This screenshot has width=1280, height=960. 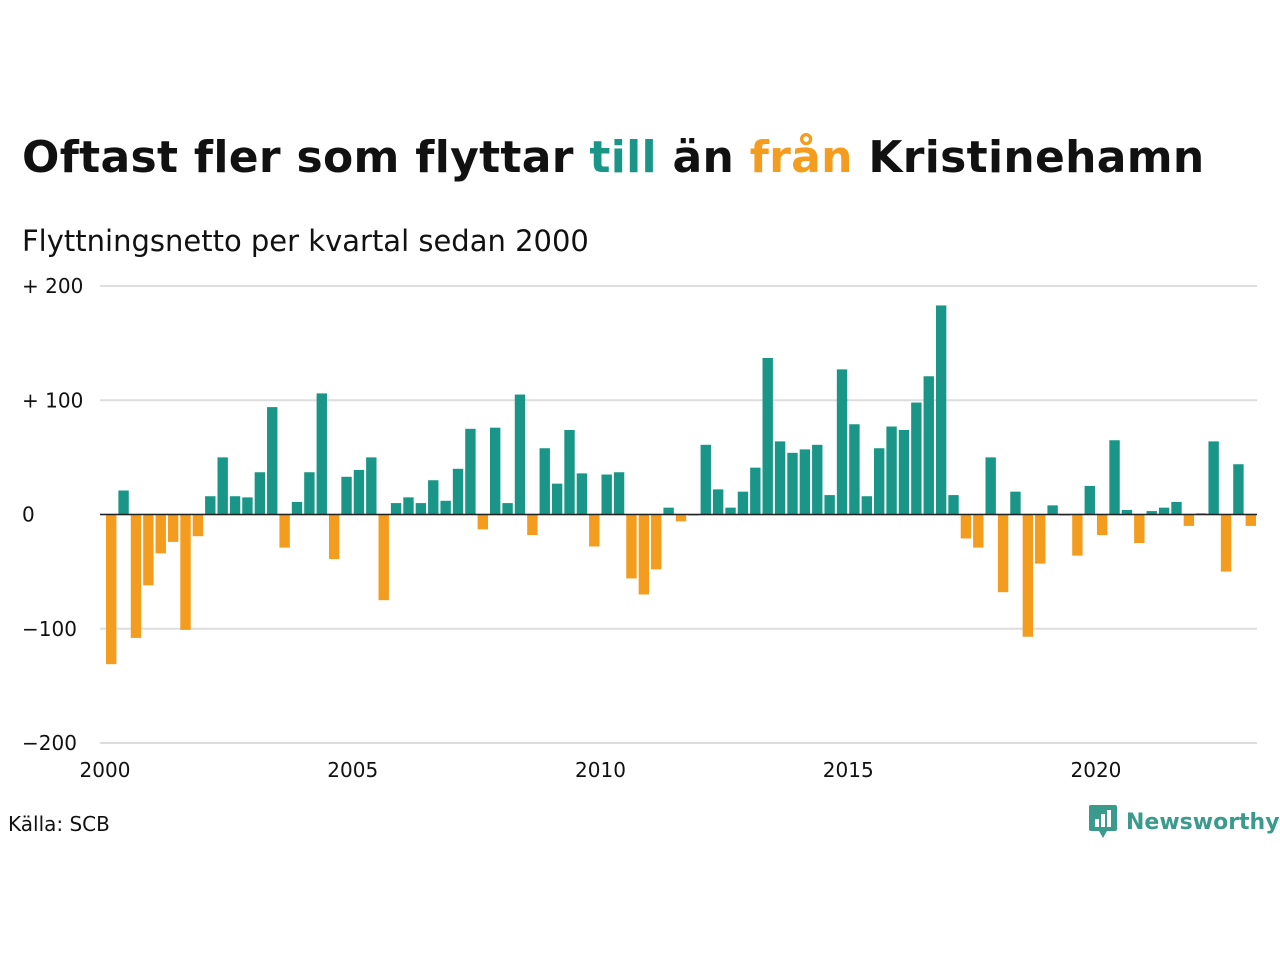 I want to click on x-tick-label: 2005, so click(x=352, y=770).